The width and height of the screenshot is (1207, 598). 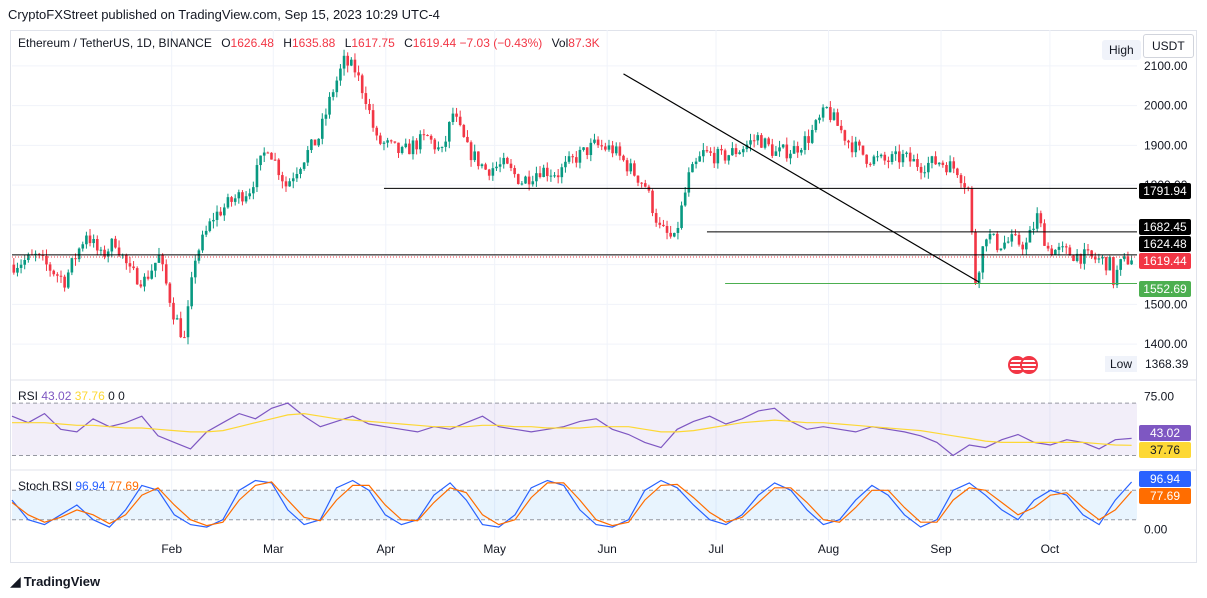 I want to click on band-fill, so click(x=574, y=429).